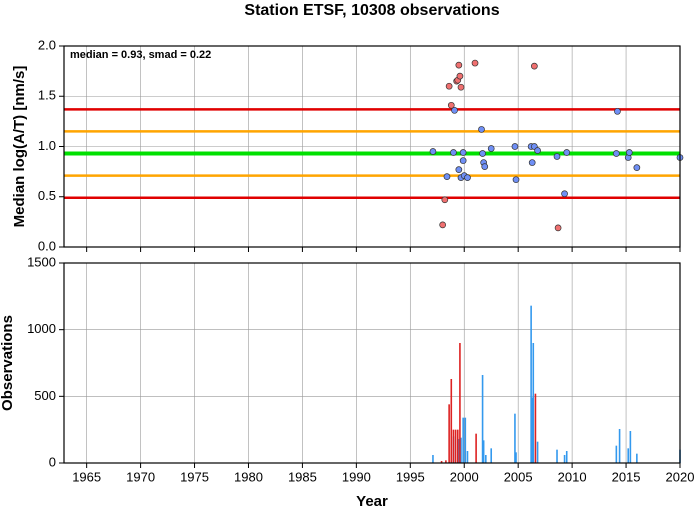  What do you see at coordinates (47, 95) in the screenshot?
I see `y-tick-label: 1.5` at bounding box center [47, 95].